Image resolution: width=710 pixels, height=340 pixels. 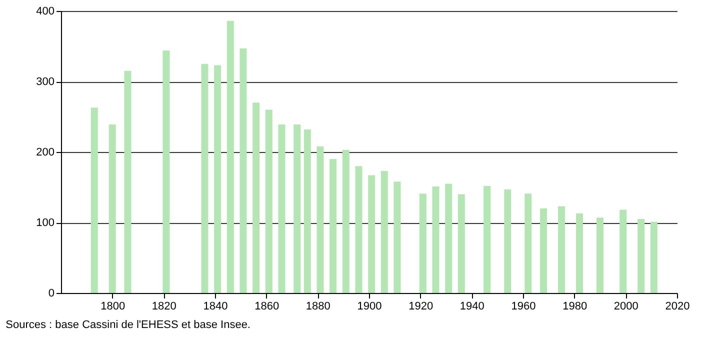 What do you see at coordinates (523, 306) in the screenshot?
I see `x-tick-label: 1960` at bounding box center [523, 306].